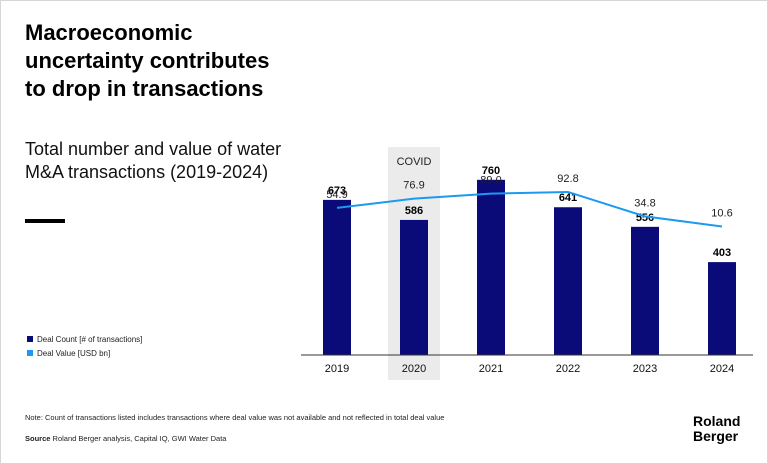 Image resolution: width=768 pixels, height=464 pixels. Describe the element at coordinates (567, 179) in the screenshot. I see `line-label-2022: 92.8` at that location.